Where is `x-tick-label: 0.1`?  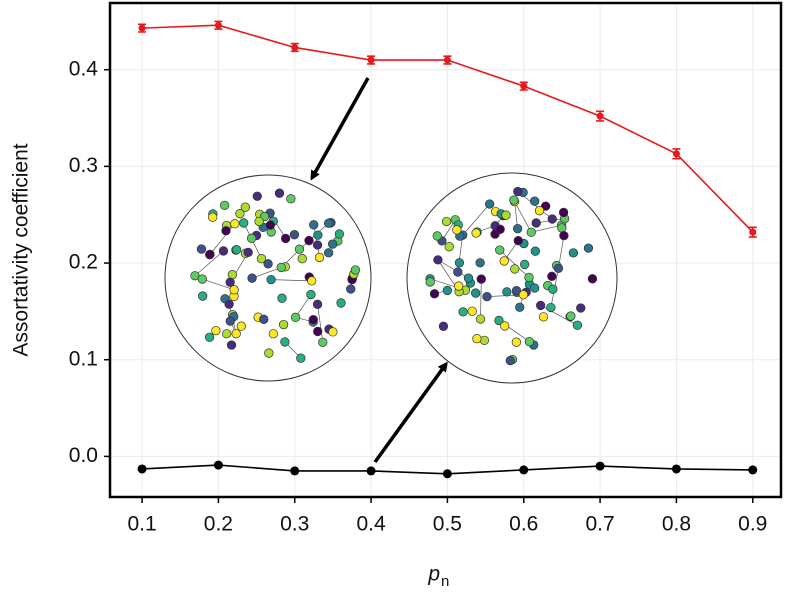
x-tick-label: 0.1 is located at coordinates (141, 524).